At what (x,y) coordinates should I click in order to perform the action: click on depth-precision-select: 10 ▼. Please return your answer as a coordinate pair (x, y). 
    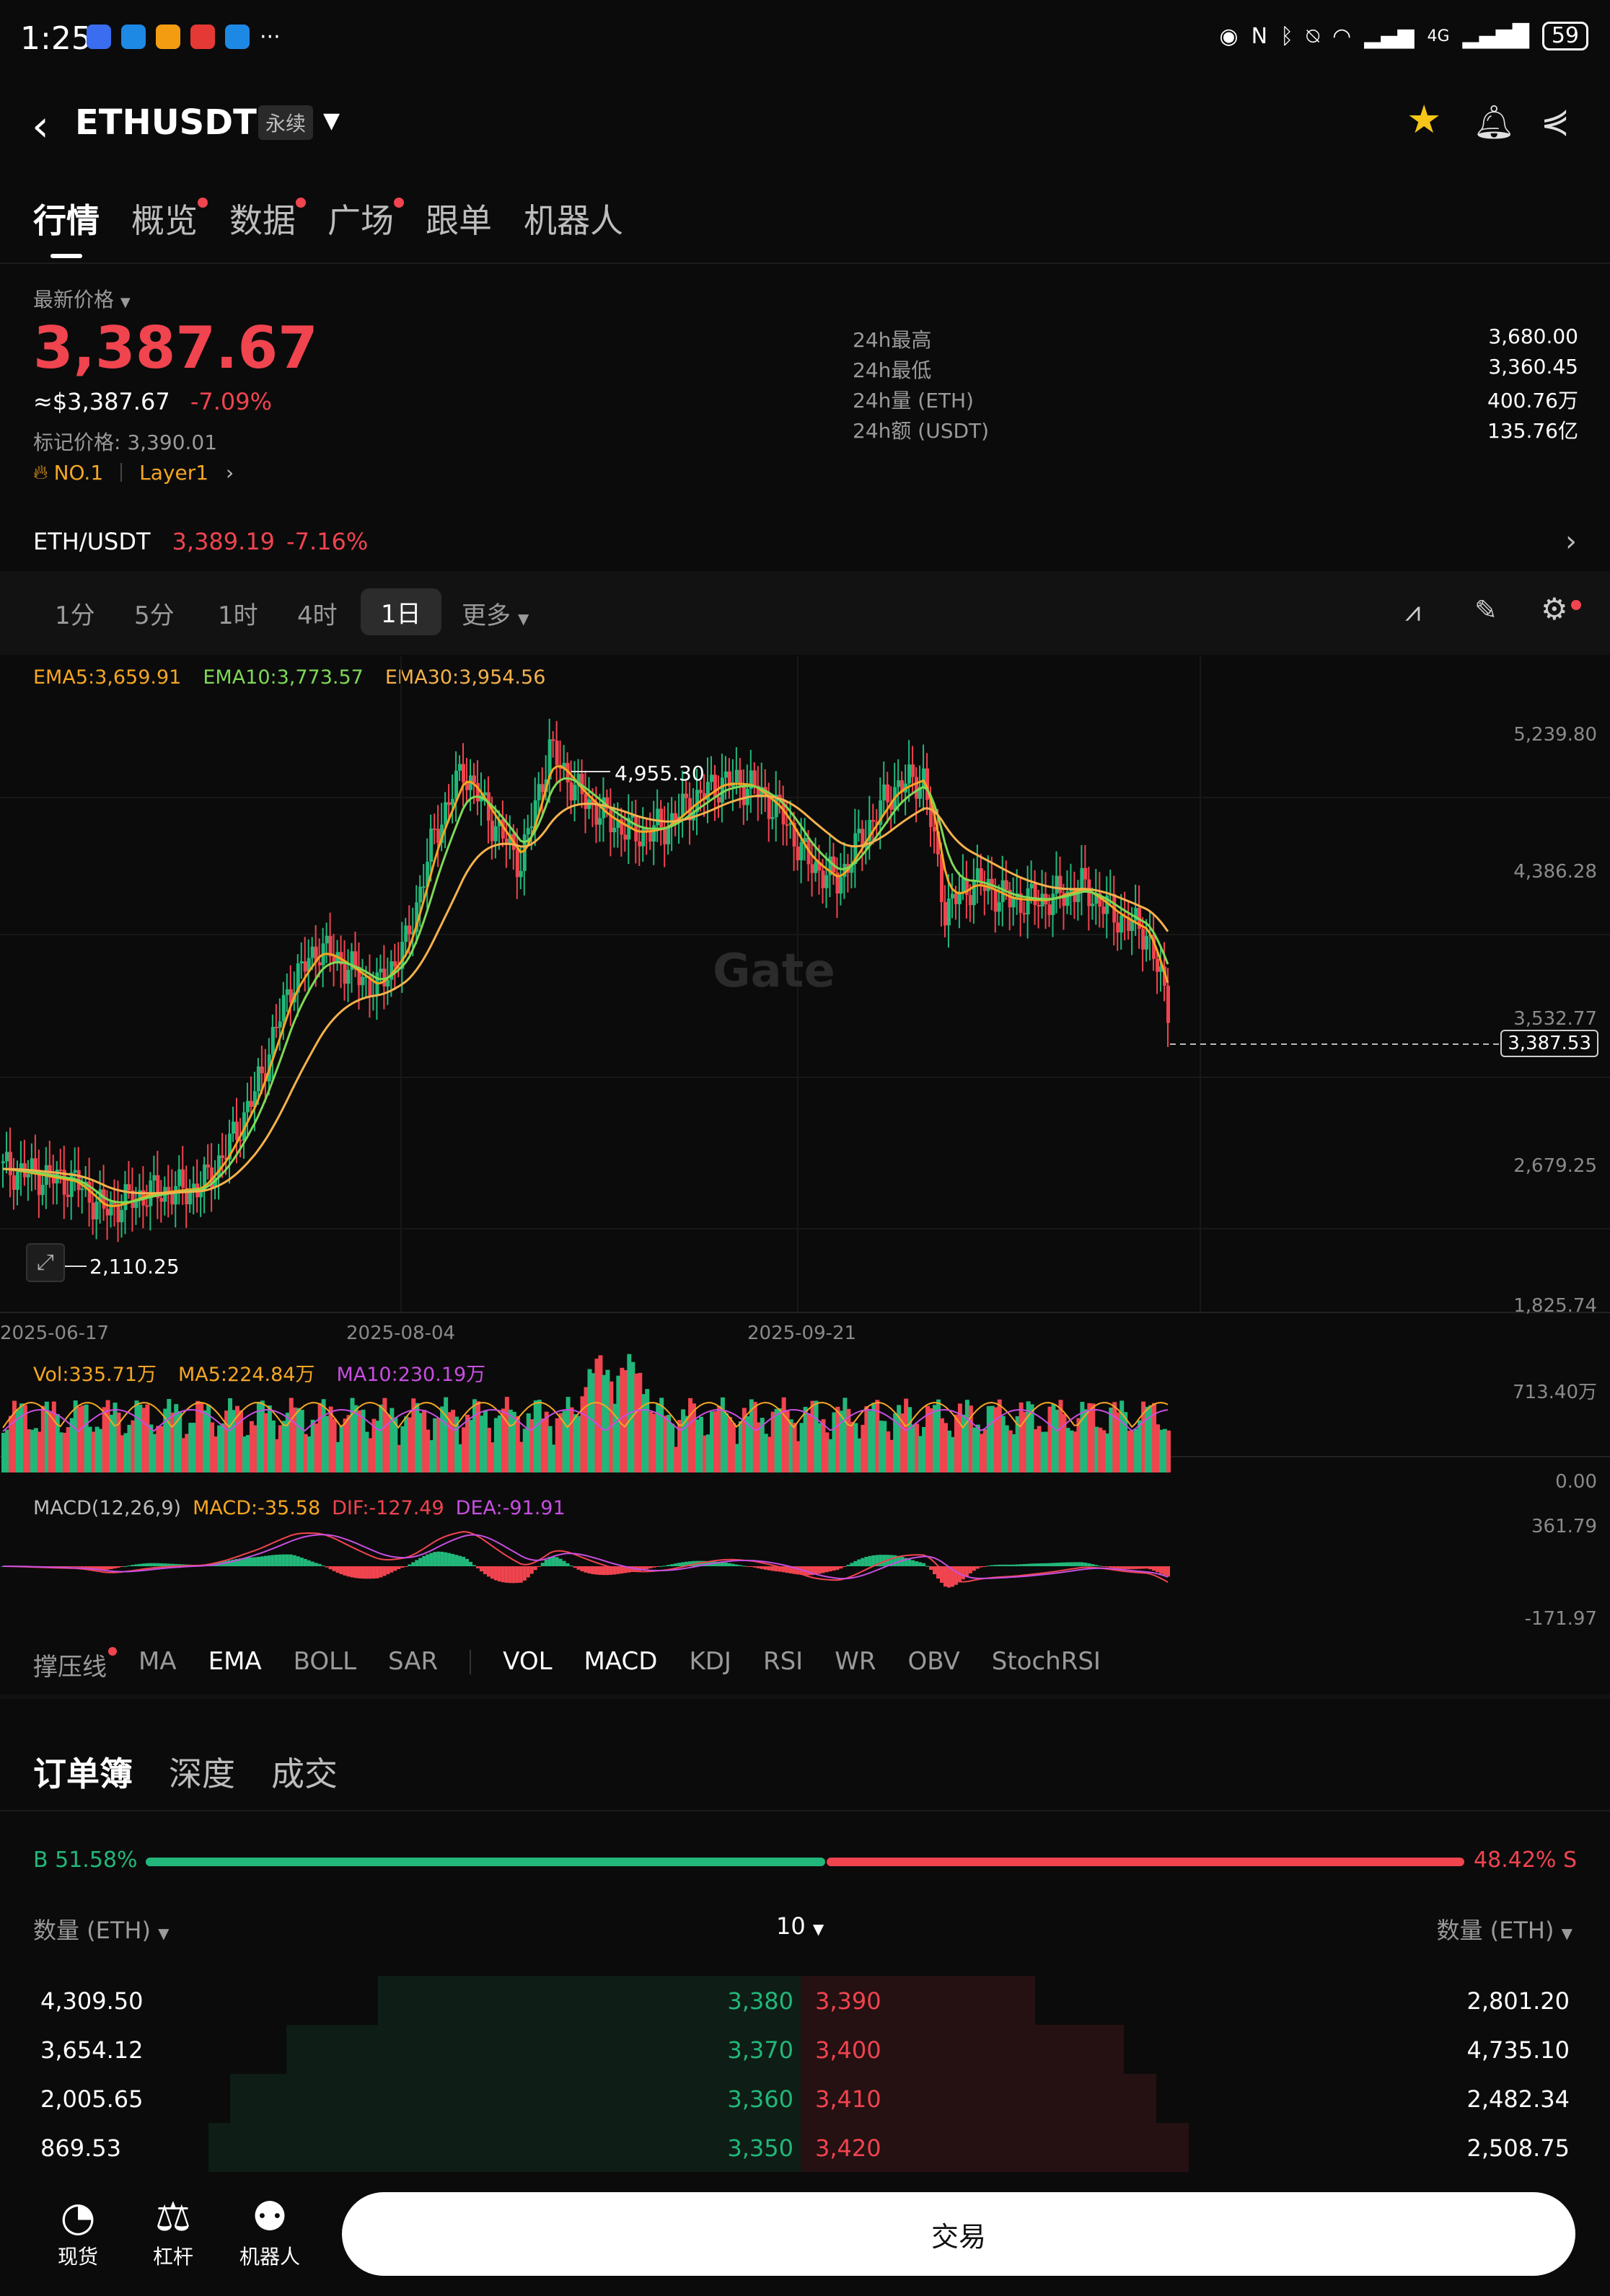
    Looking at the image, I should click on (800, 1926).